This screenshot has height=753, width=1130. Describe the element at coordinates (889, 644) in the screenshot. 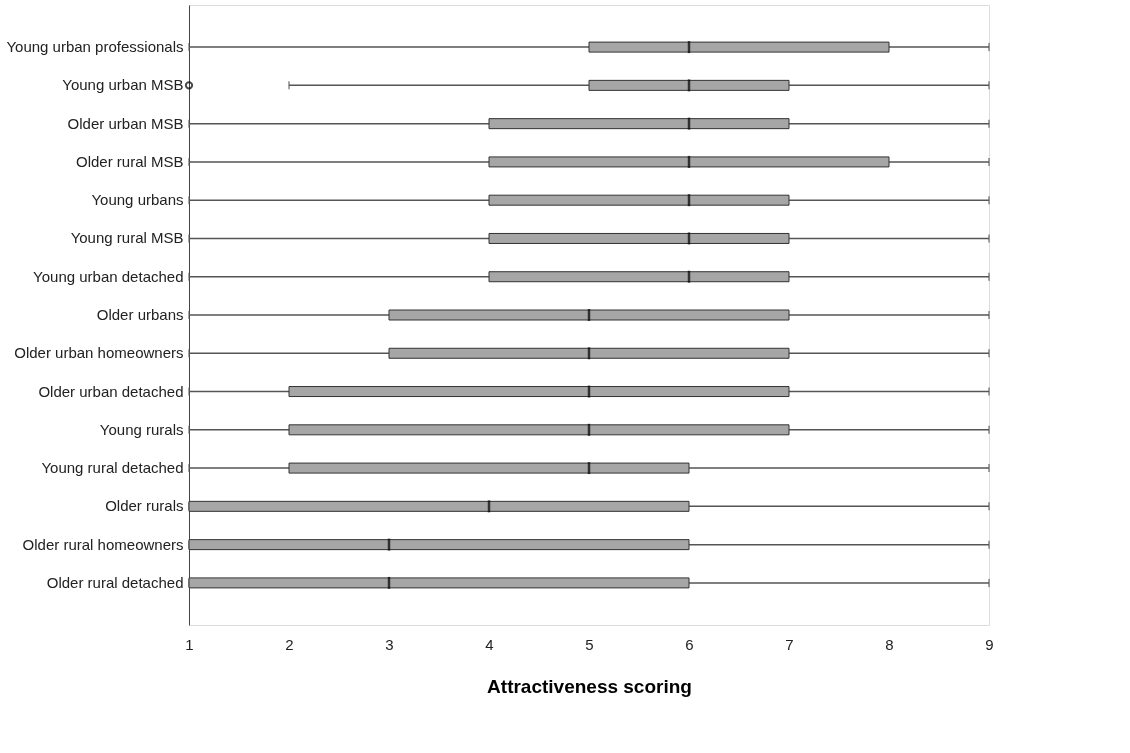

I see `x-tick-label: 8` at that location.